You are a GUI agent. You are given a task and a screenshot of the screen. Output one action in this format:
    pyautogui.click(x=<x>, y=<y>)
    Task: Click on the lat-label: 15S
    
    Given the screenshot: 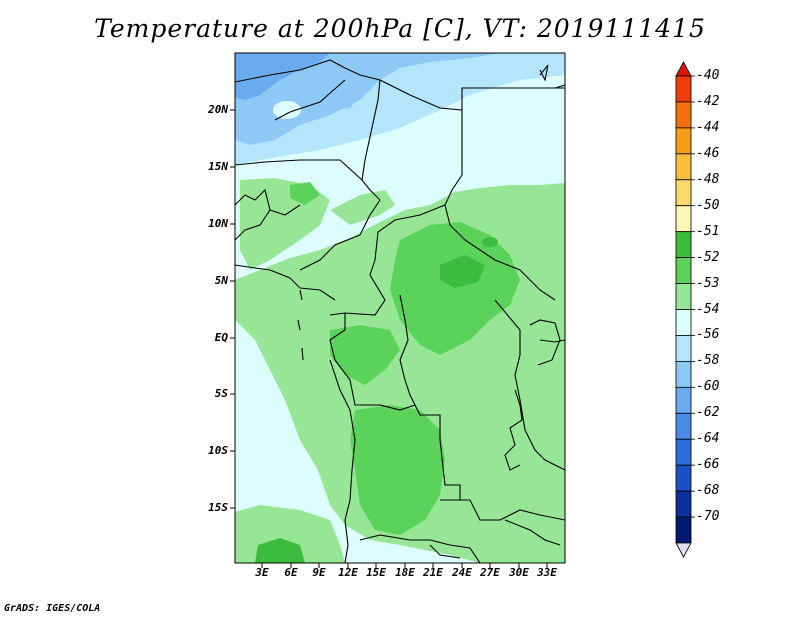 What is the action you would take?
    pyautogui.click(x=218, y=507)
    